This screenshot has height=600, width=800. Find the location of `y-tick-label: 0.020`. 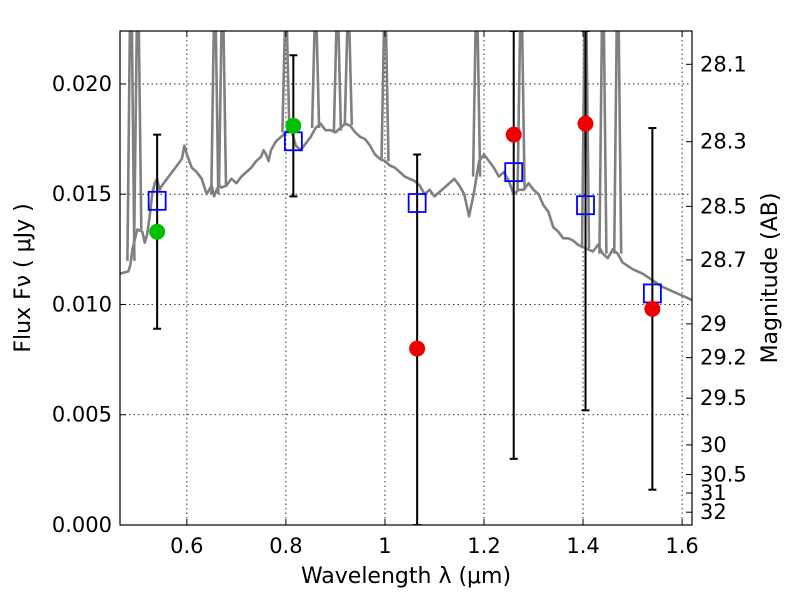

y-tick-label: 0.020 is located at coordinates (82, 84).